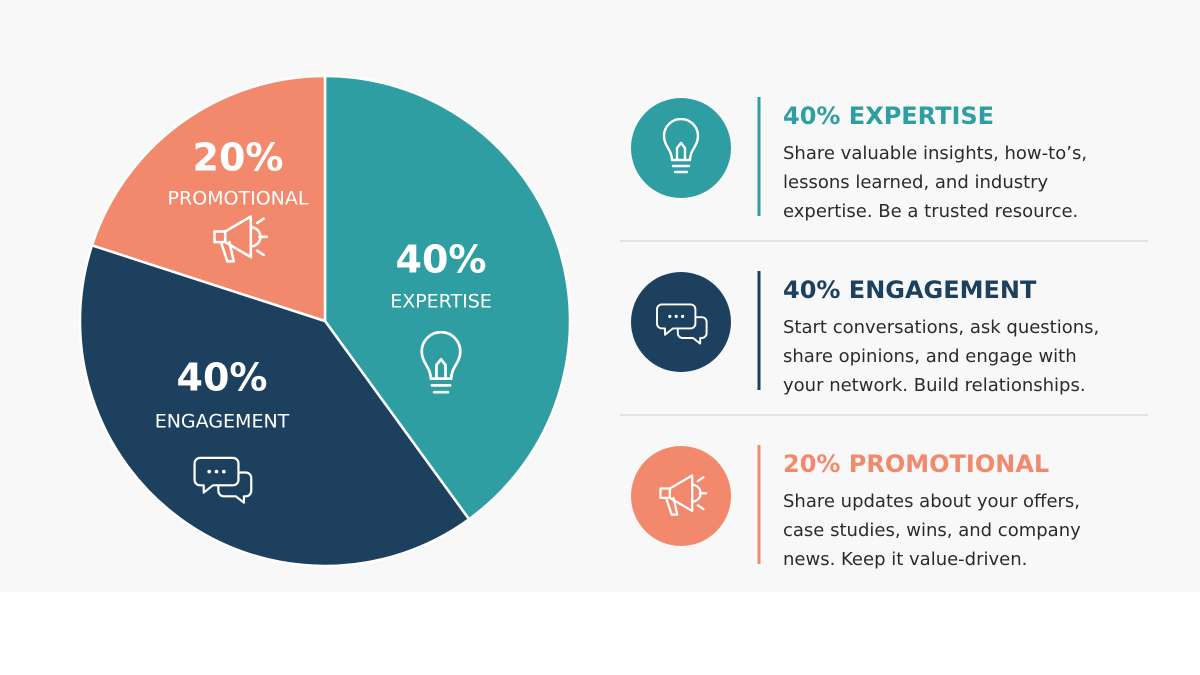 The height and width of the screenshot is (675, 1200). I want to click on card-text: expertise. Be a trusted resource., so click(930, 211).